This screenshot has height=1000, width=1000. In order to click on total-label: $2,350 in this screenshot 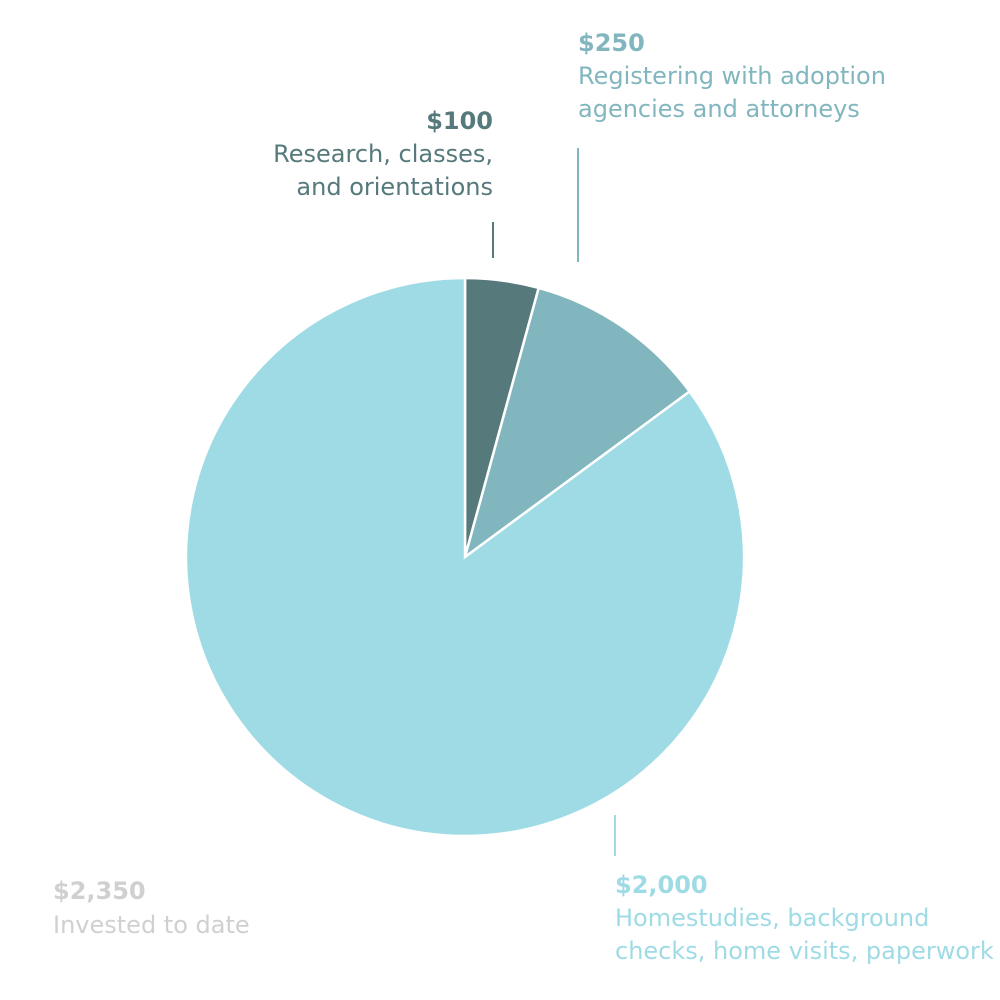, I will do `click(99, 891)`.